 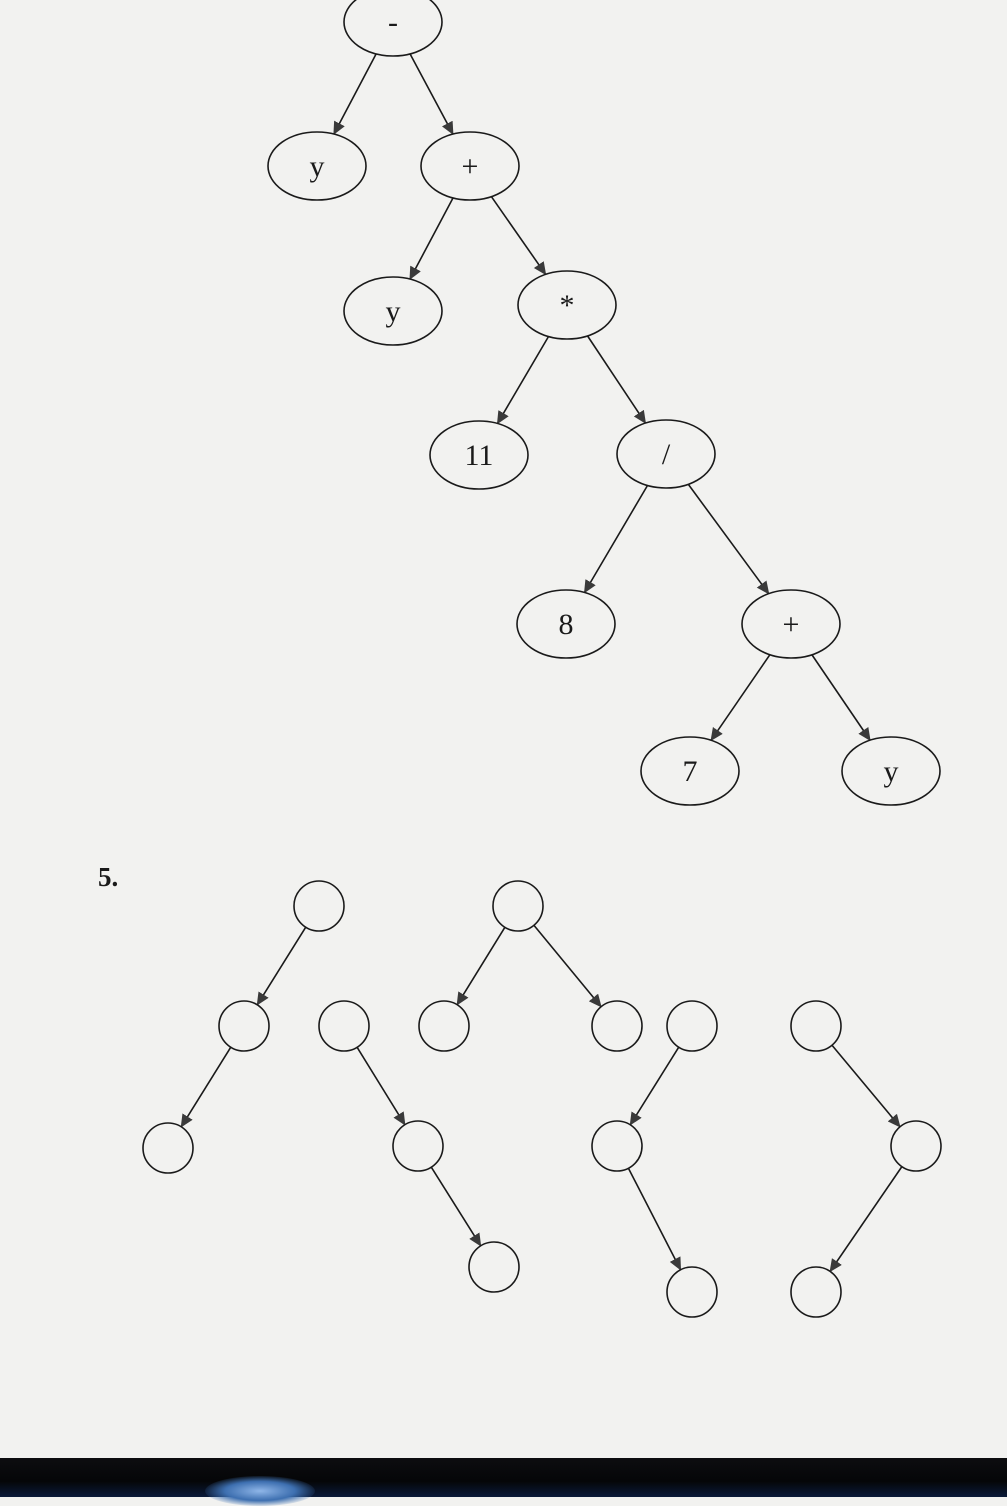 I want to click on node-label: 7, so click(x=690, y=771).